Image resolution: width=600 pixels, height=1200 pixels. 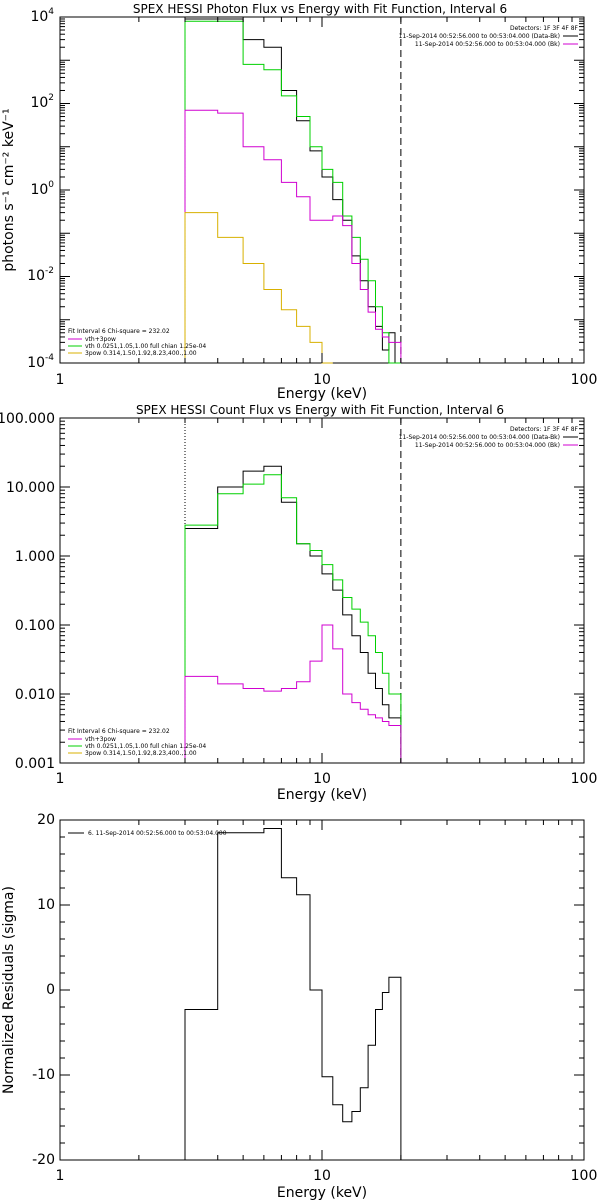 What do you see at coordinates (40, 362) in the screenshot?
I see `y-tick-label: 10⁻⁴` at bounding box center [40, 362].